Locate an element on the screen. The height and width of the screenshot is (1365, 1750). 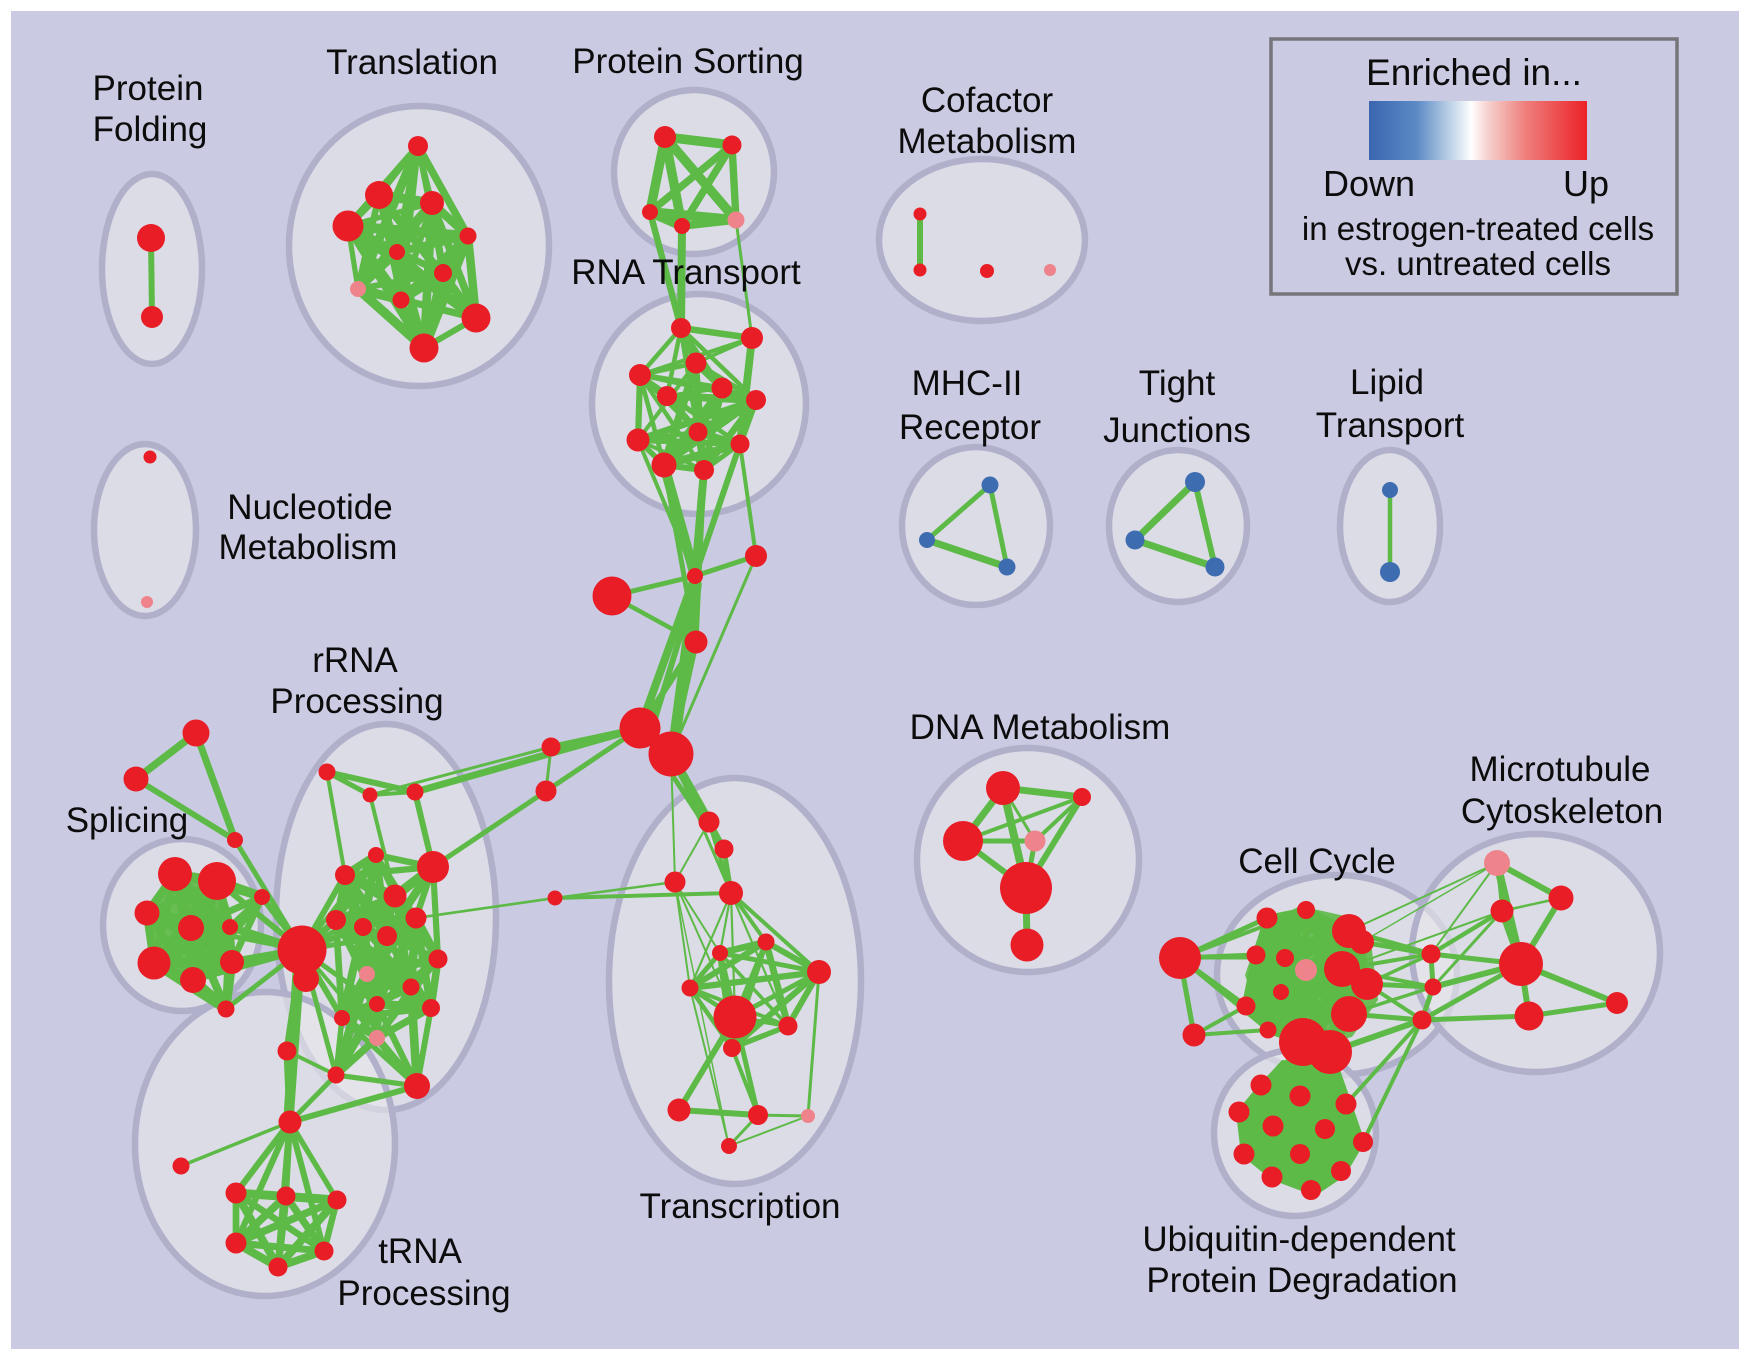
svg-text: MHC-II is located at coordinates (967, 383).